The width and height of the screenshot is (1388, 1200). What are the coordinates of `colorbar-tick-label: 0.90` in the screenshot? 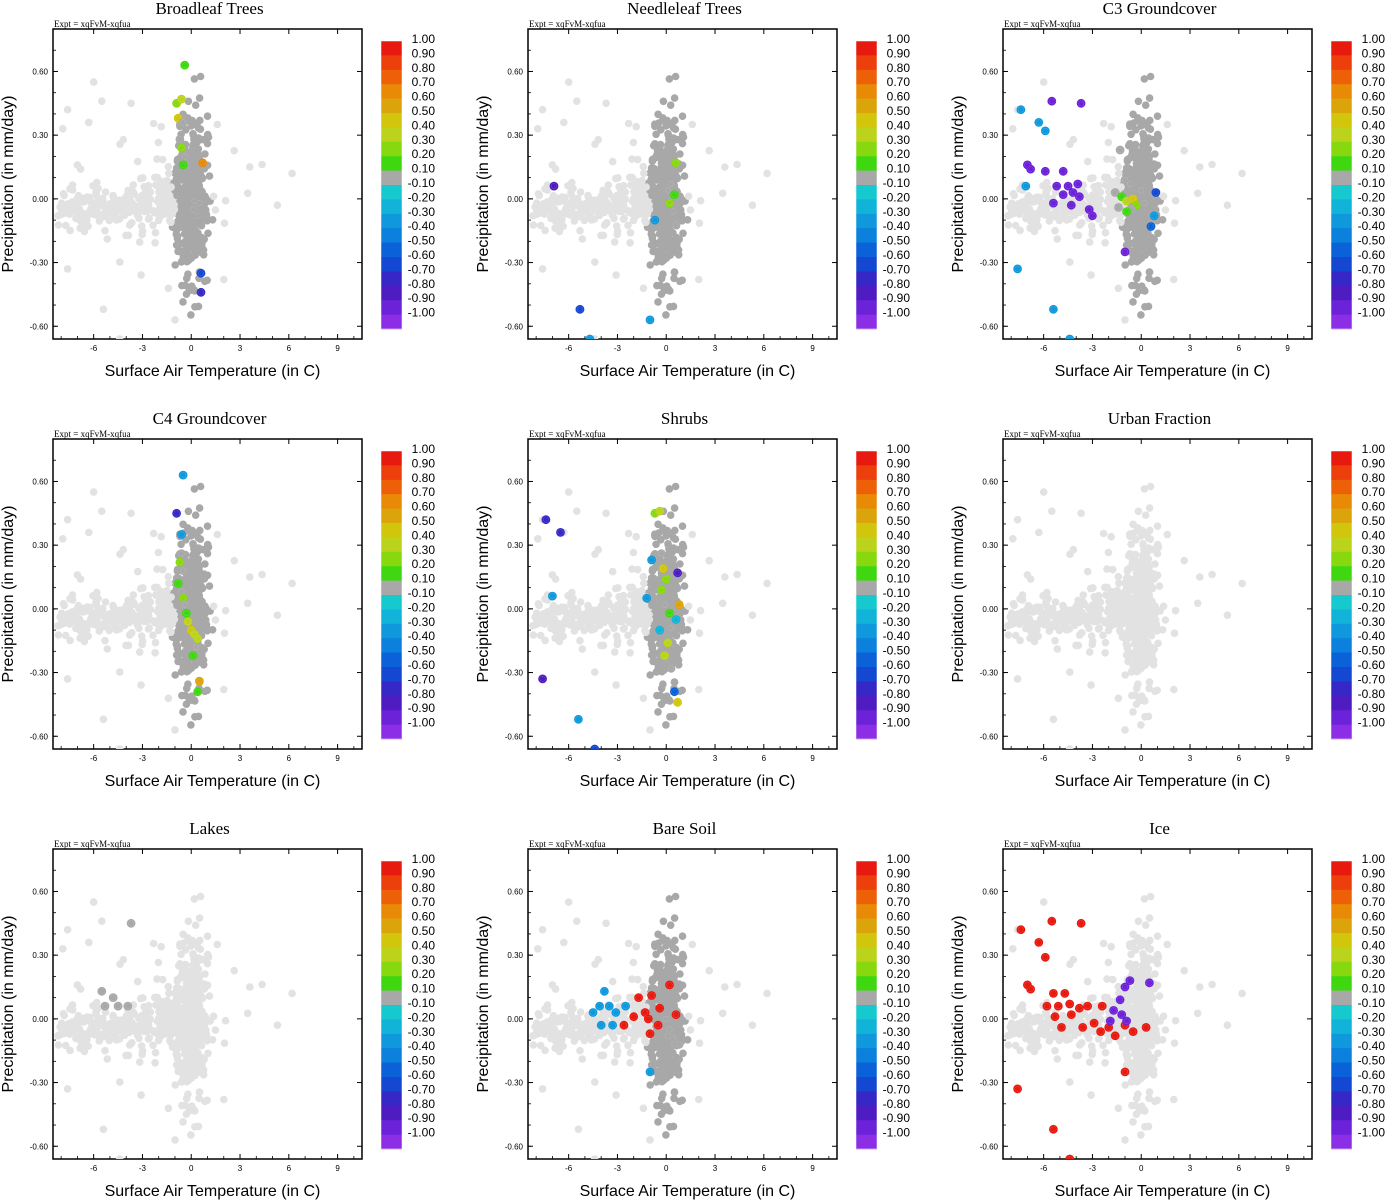 It's located at (424, 53).